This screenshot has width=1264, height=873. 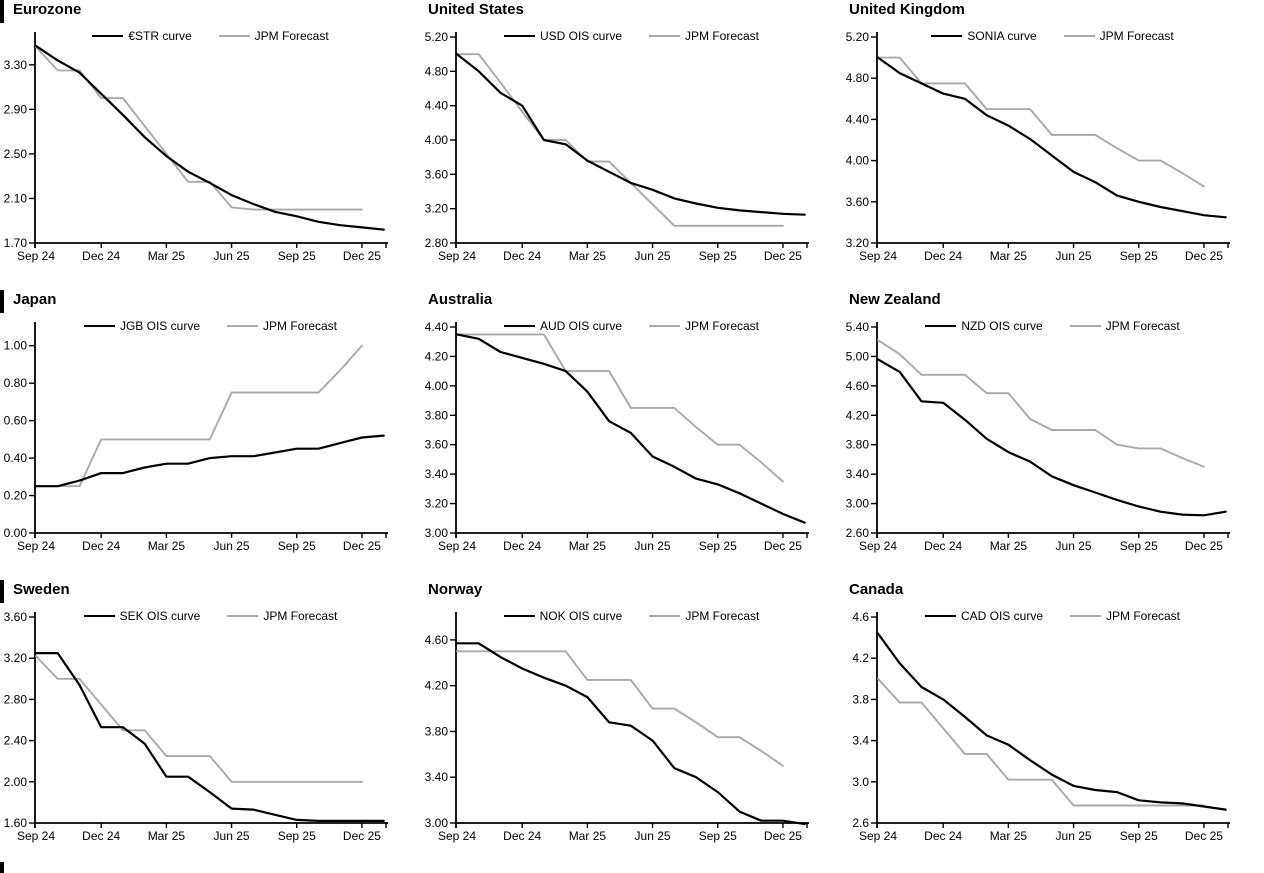 I want to click on legend-label: NZD OIS curve, so click(x=1002, y=326).